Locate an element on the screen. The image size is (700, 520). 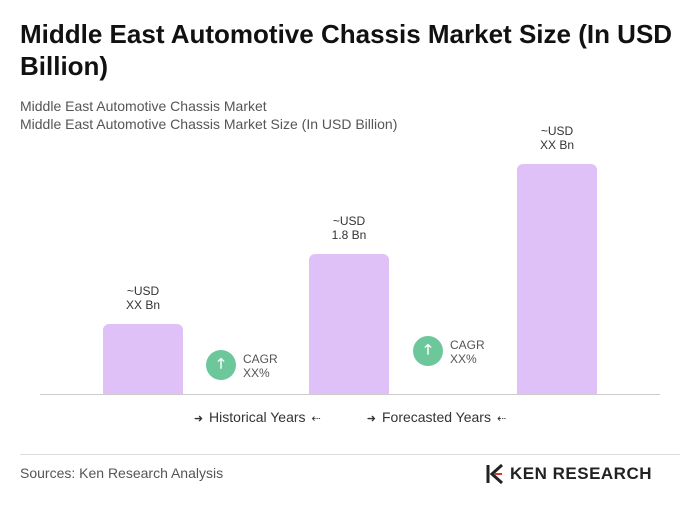
legend-item: ➜ Historical Years ⇠ is located at coordinates (257, 417).